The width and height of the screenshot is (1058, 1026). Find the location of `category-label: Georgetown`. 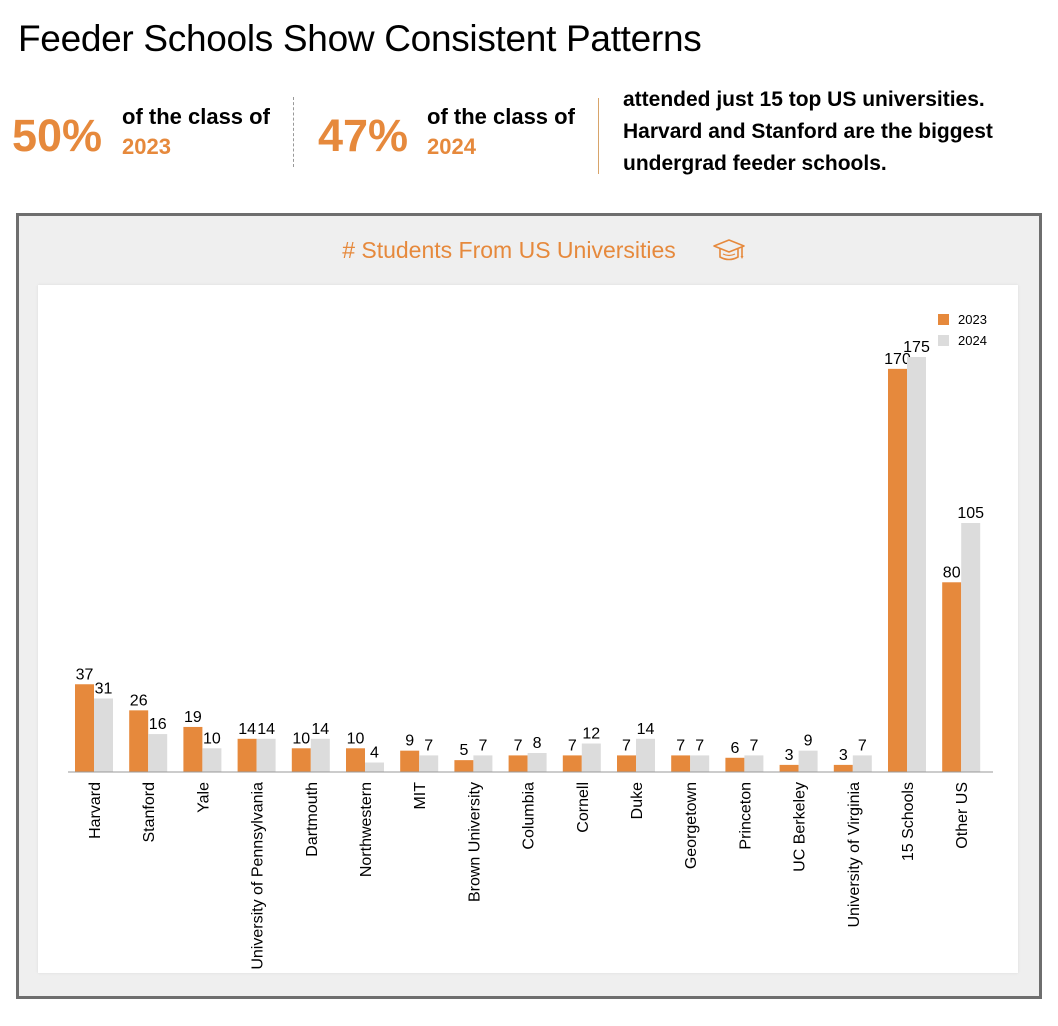

category-label: Georgetown is located at coordinates (691, 825).